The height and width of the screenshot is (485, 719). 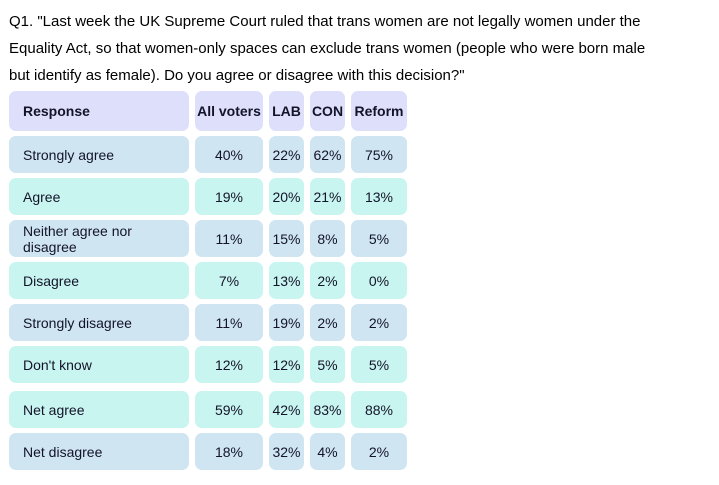 I want to click on value-reform: 0%, so click(x=379, y=280).